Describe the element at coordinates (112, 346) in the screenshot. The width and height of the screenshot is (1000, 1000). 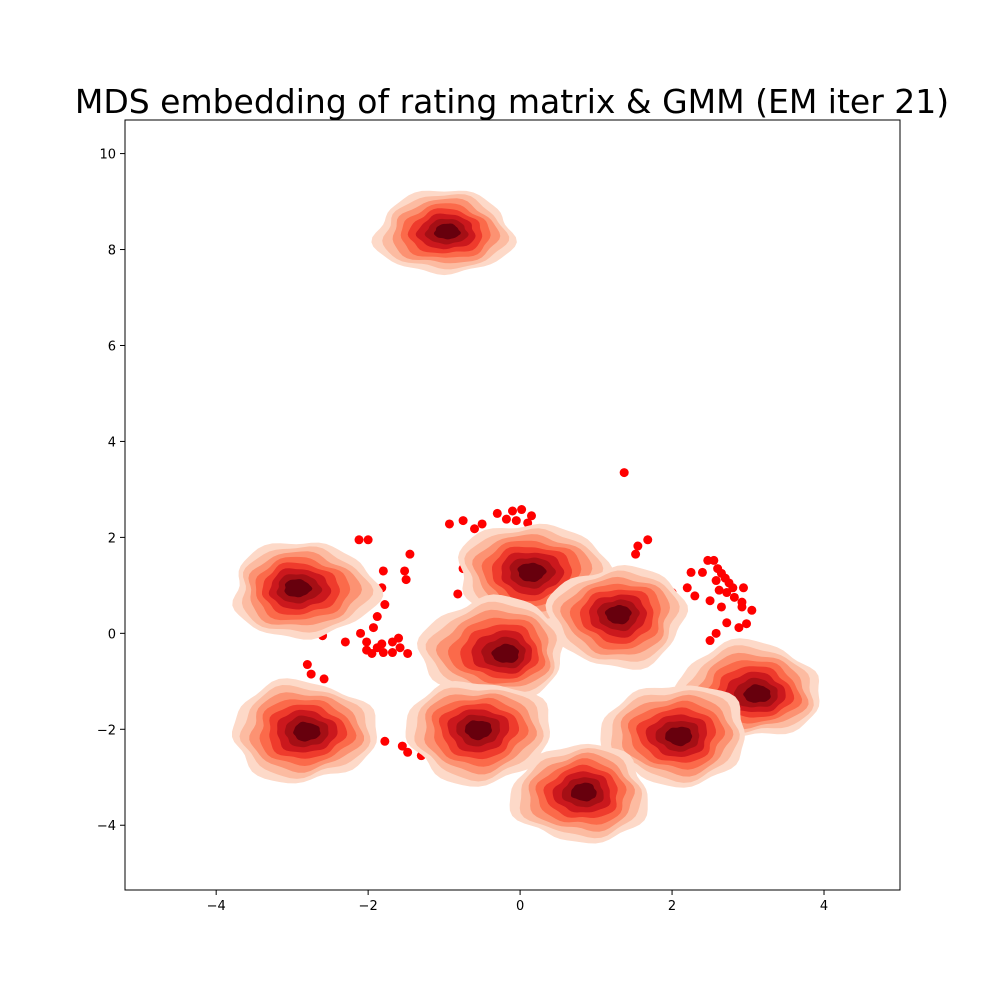
I see `y-tick-label: 6` at that location.